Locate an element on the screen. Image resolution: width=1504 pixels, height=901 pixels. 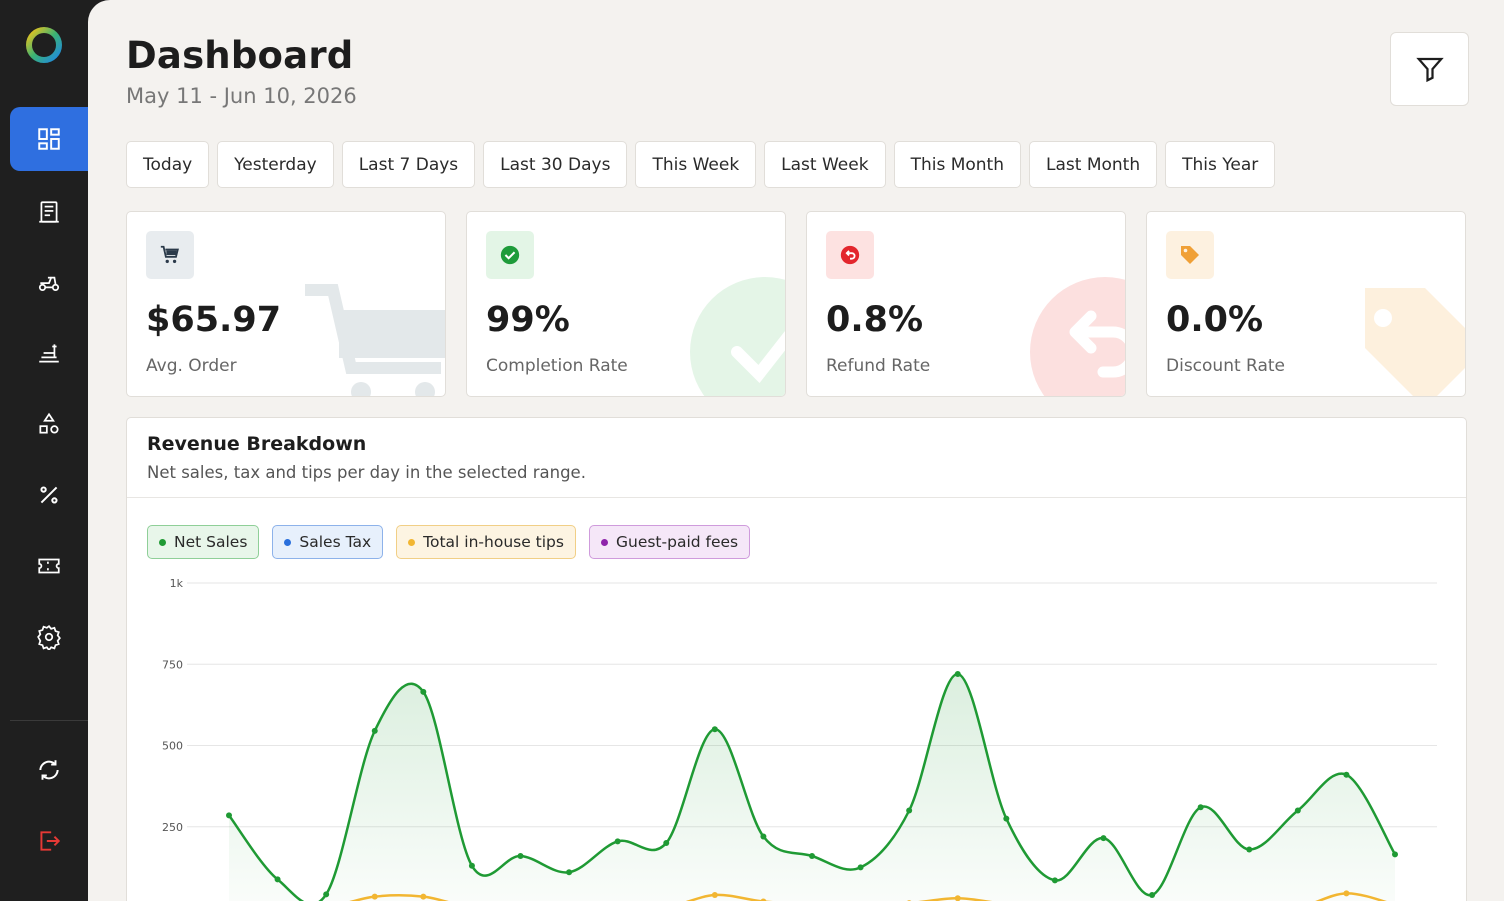
range-last-month: Last Month is located at coordinates (1093, 164).